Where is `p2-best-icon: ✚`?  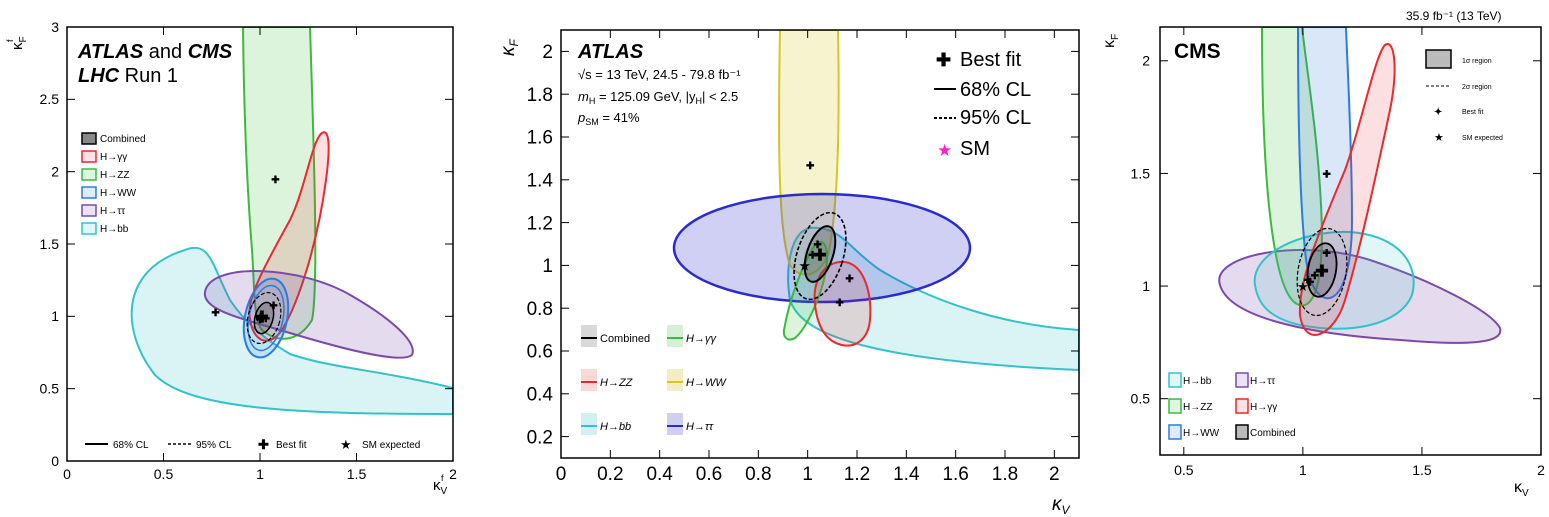 p2-best-icon: ✚ is located at coordinates (943, 60).